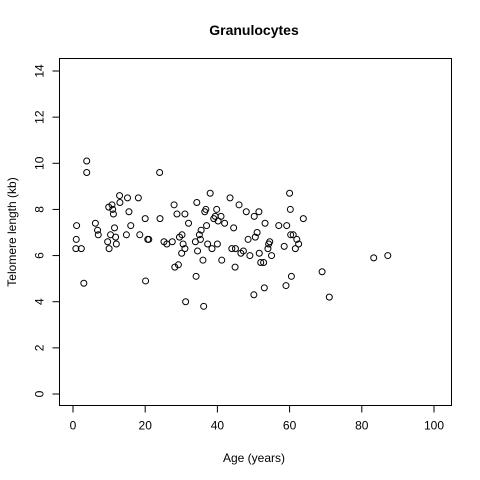 The height and width of the screenshot is (480, 480). What do you see at coordinates (290, 426) in the screenshot?
I see `x-tick-label: 60` at bounding box center [290, 426].